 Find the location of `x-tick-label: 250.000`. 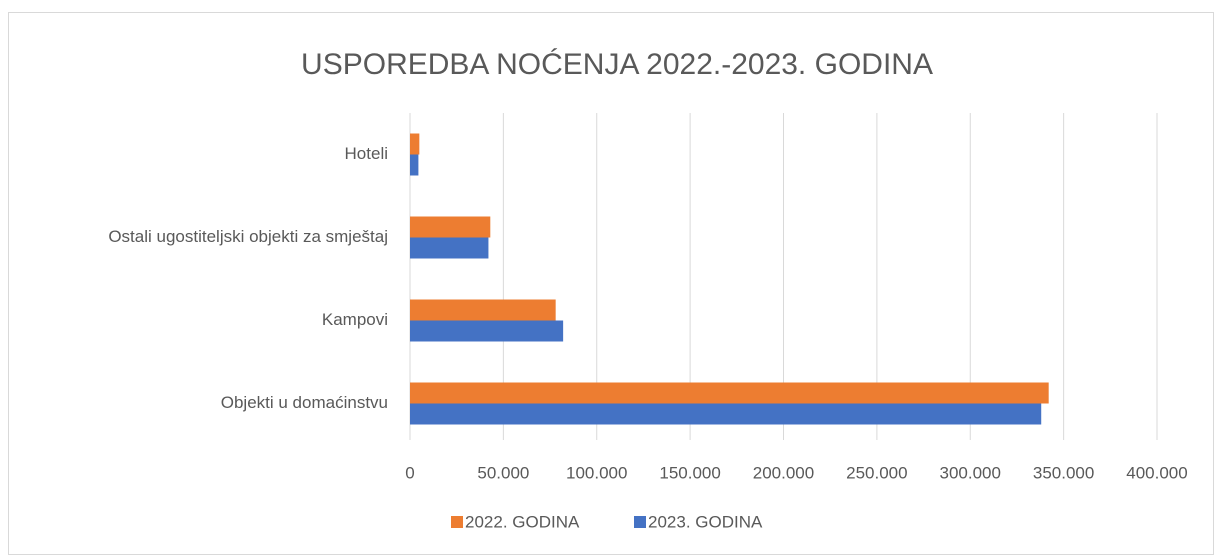

x-tick-label: 250.000 is located at coordinates (876, 472).